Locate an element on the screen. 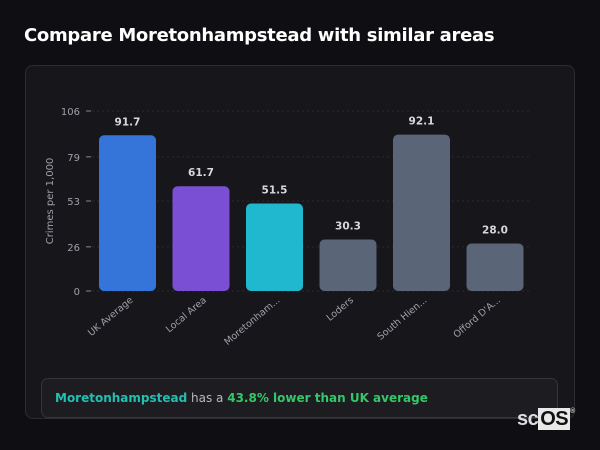  x-tick-label: Local Area is located at coordinates (186, 315).